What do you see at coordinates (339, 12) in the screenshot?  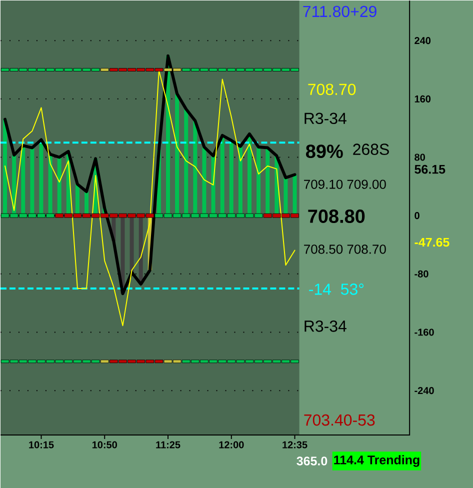 I see `annotation: 711.80+29` at bounding box center [339, 12].